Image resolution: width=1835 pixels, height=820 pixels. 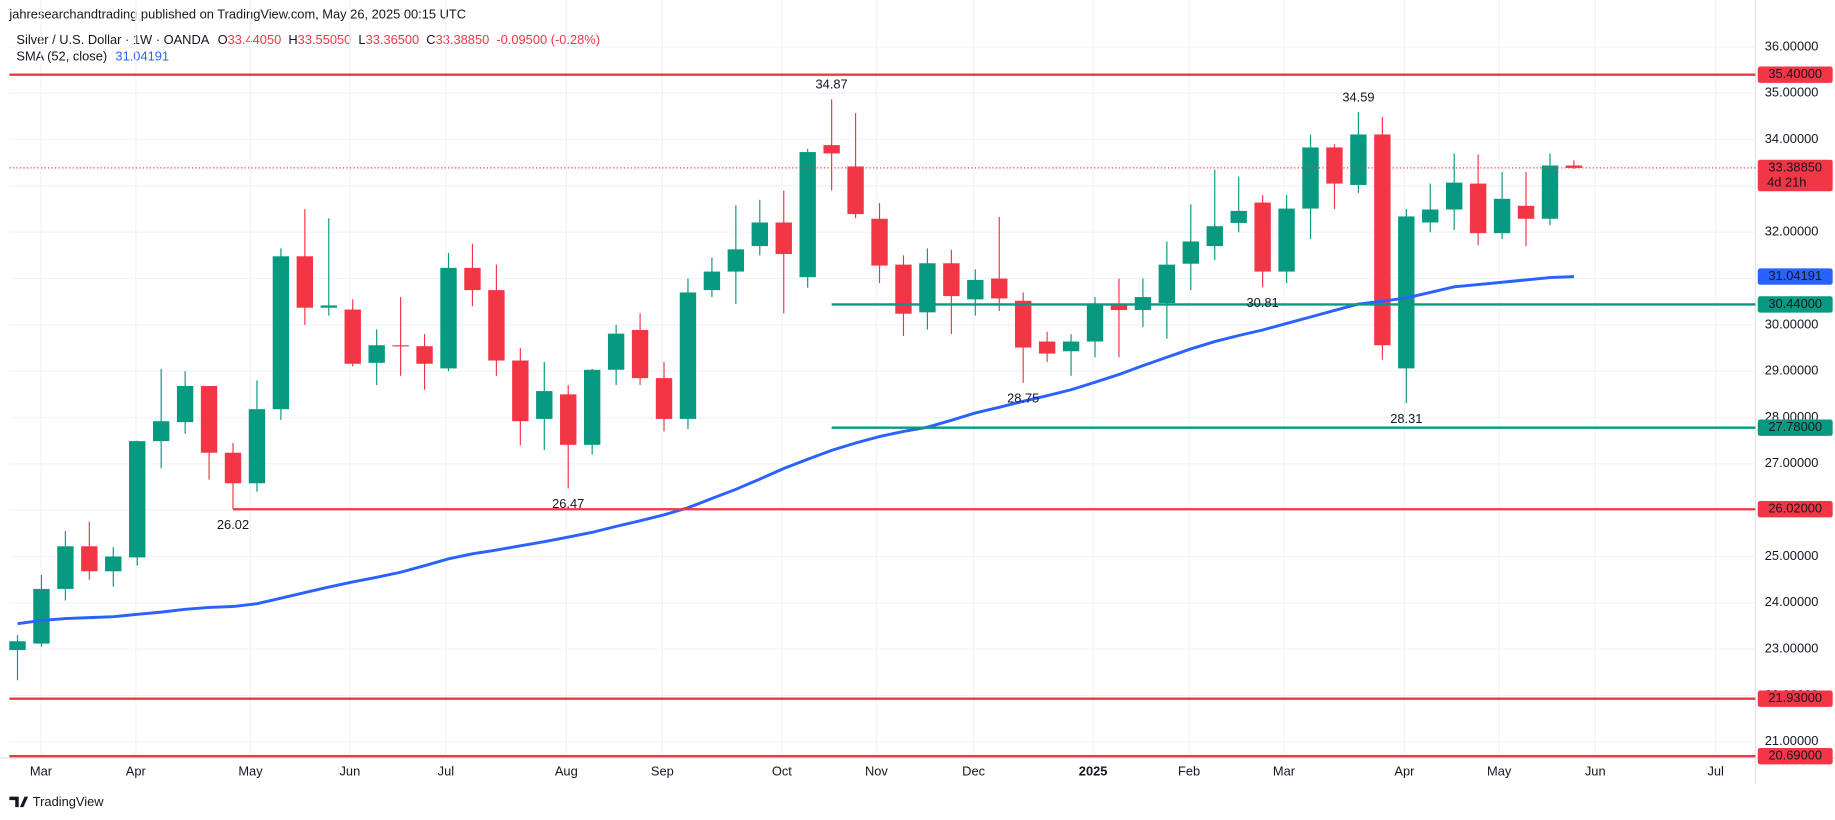 I want to click on level-label: 35.40000, so click(x=1795, y=73).